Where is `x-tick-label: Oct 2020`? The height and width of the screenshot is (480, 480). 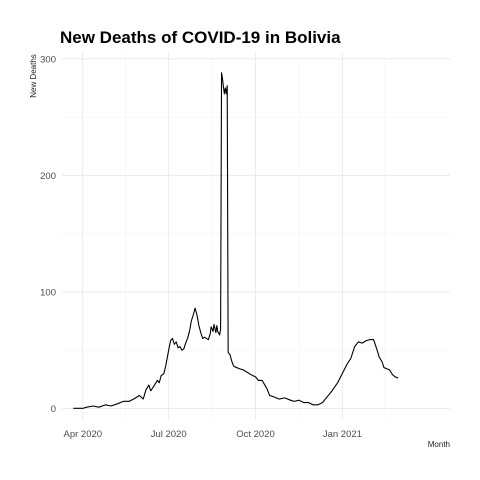
x-tick-label: Oct 2020 is located at coordinates (255, 434).